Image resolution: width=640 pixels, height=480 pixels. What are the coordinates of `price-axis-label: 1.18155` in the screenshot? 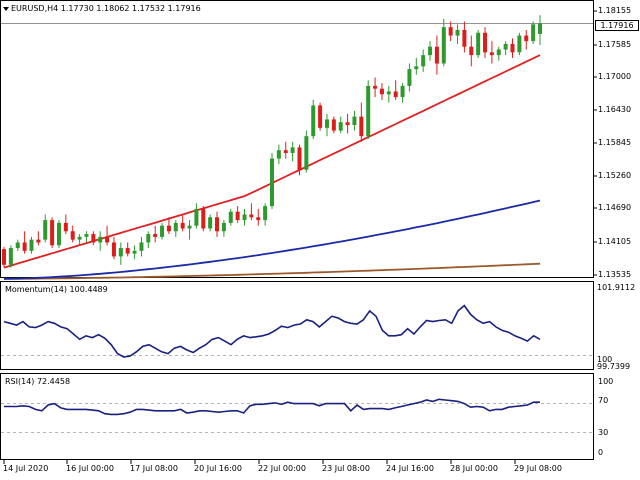 It's located at (615, 10).